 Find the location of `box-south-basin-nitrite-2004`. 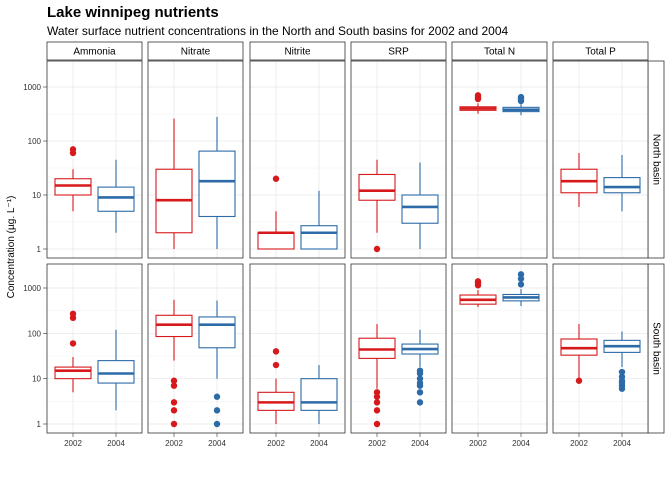

box-south-basin-nitrite-2004 is located at coordinates (319, 394).